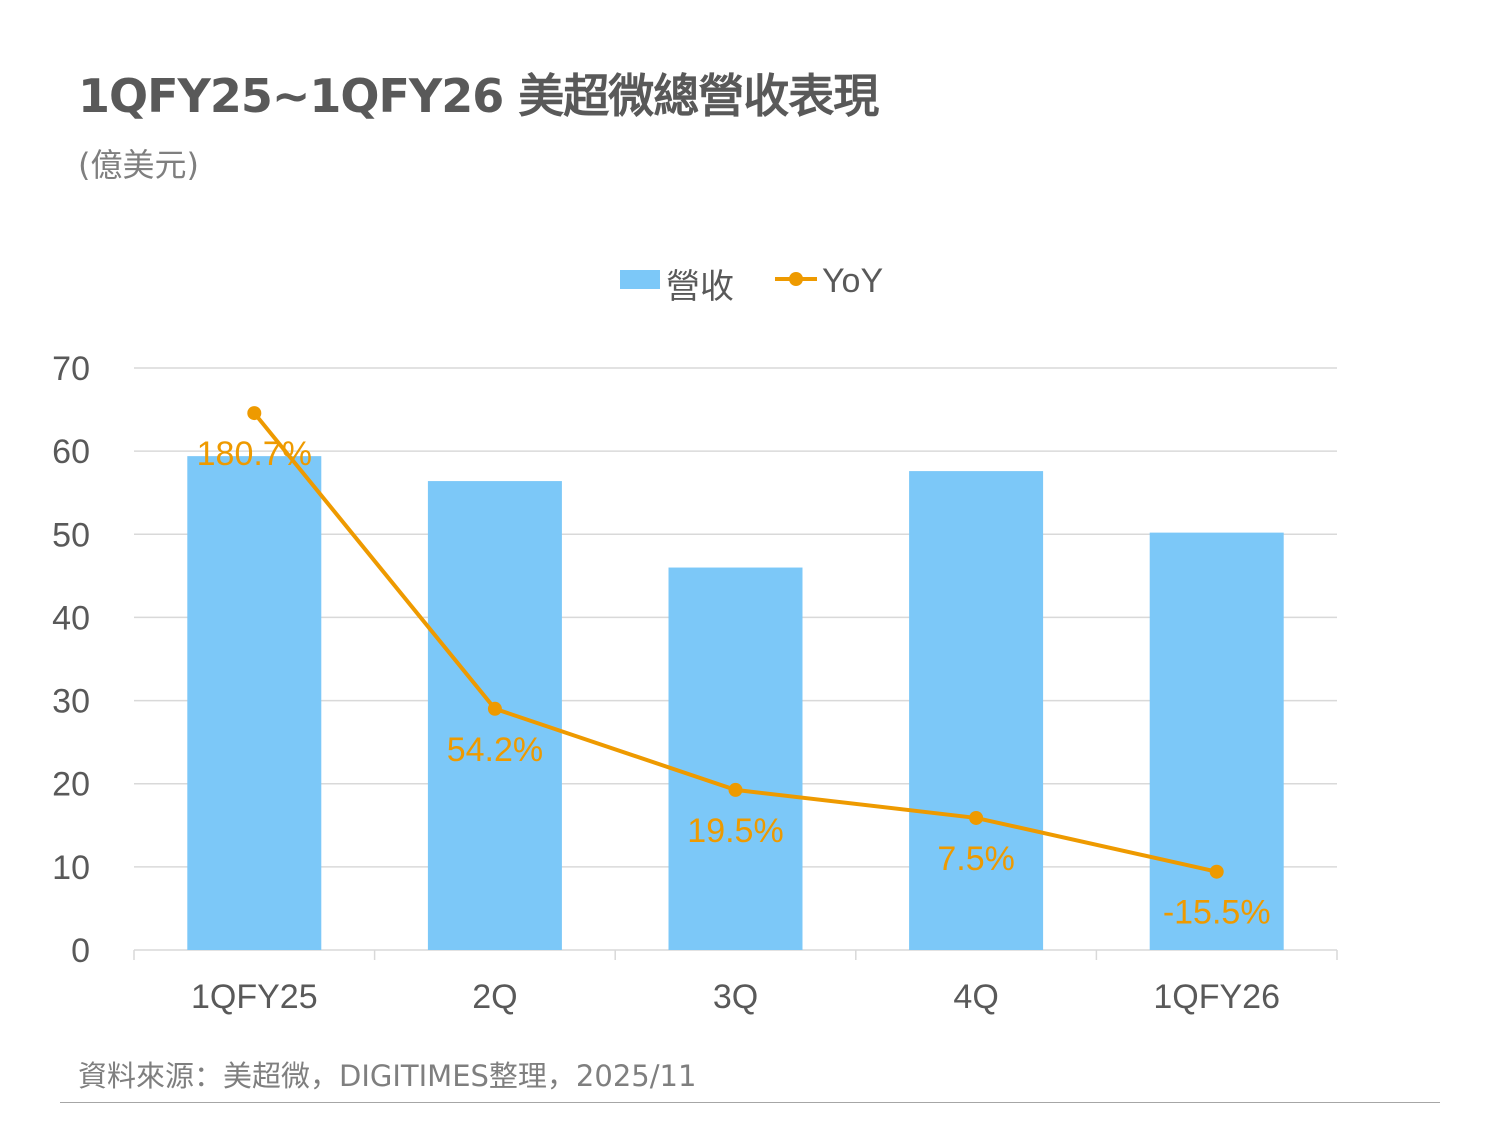 This screenshot has width=1500, height=1125. What do you see at coordinates (387, 1076) in the screenshot?
I see `source-note: 資料來源：美超微，DIGITIMES整理，2025/11` at bounding box center [387, 1076].